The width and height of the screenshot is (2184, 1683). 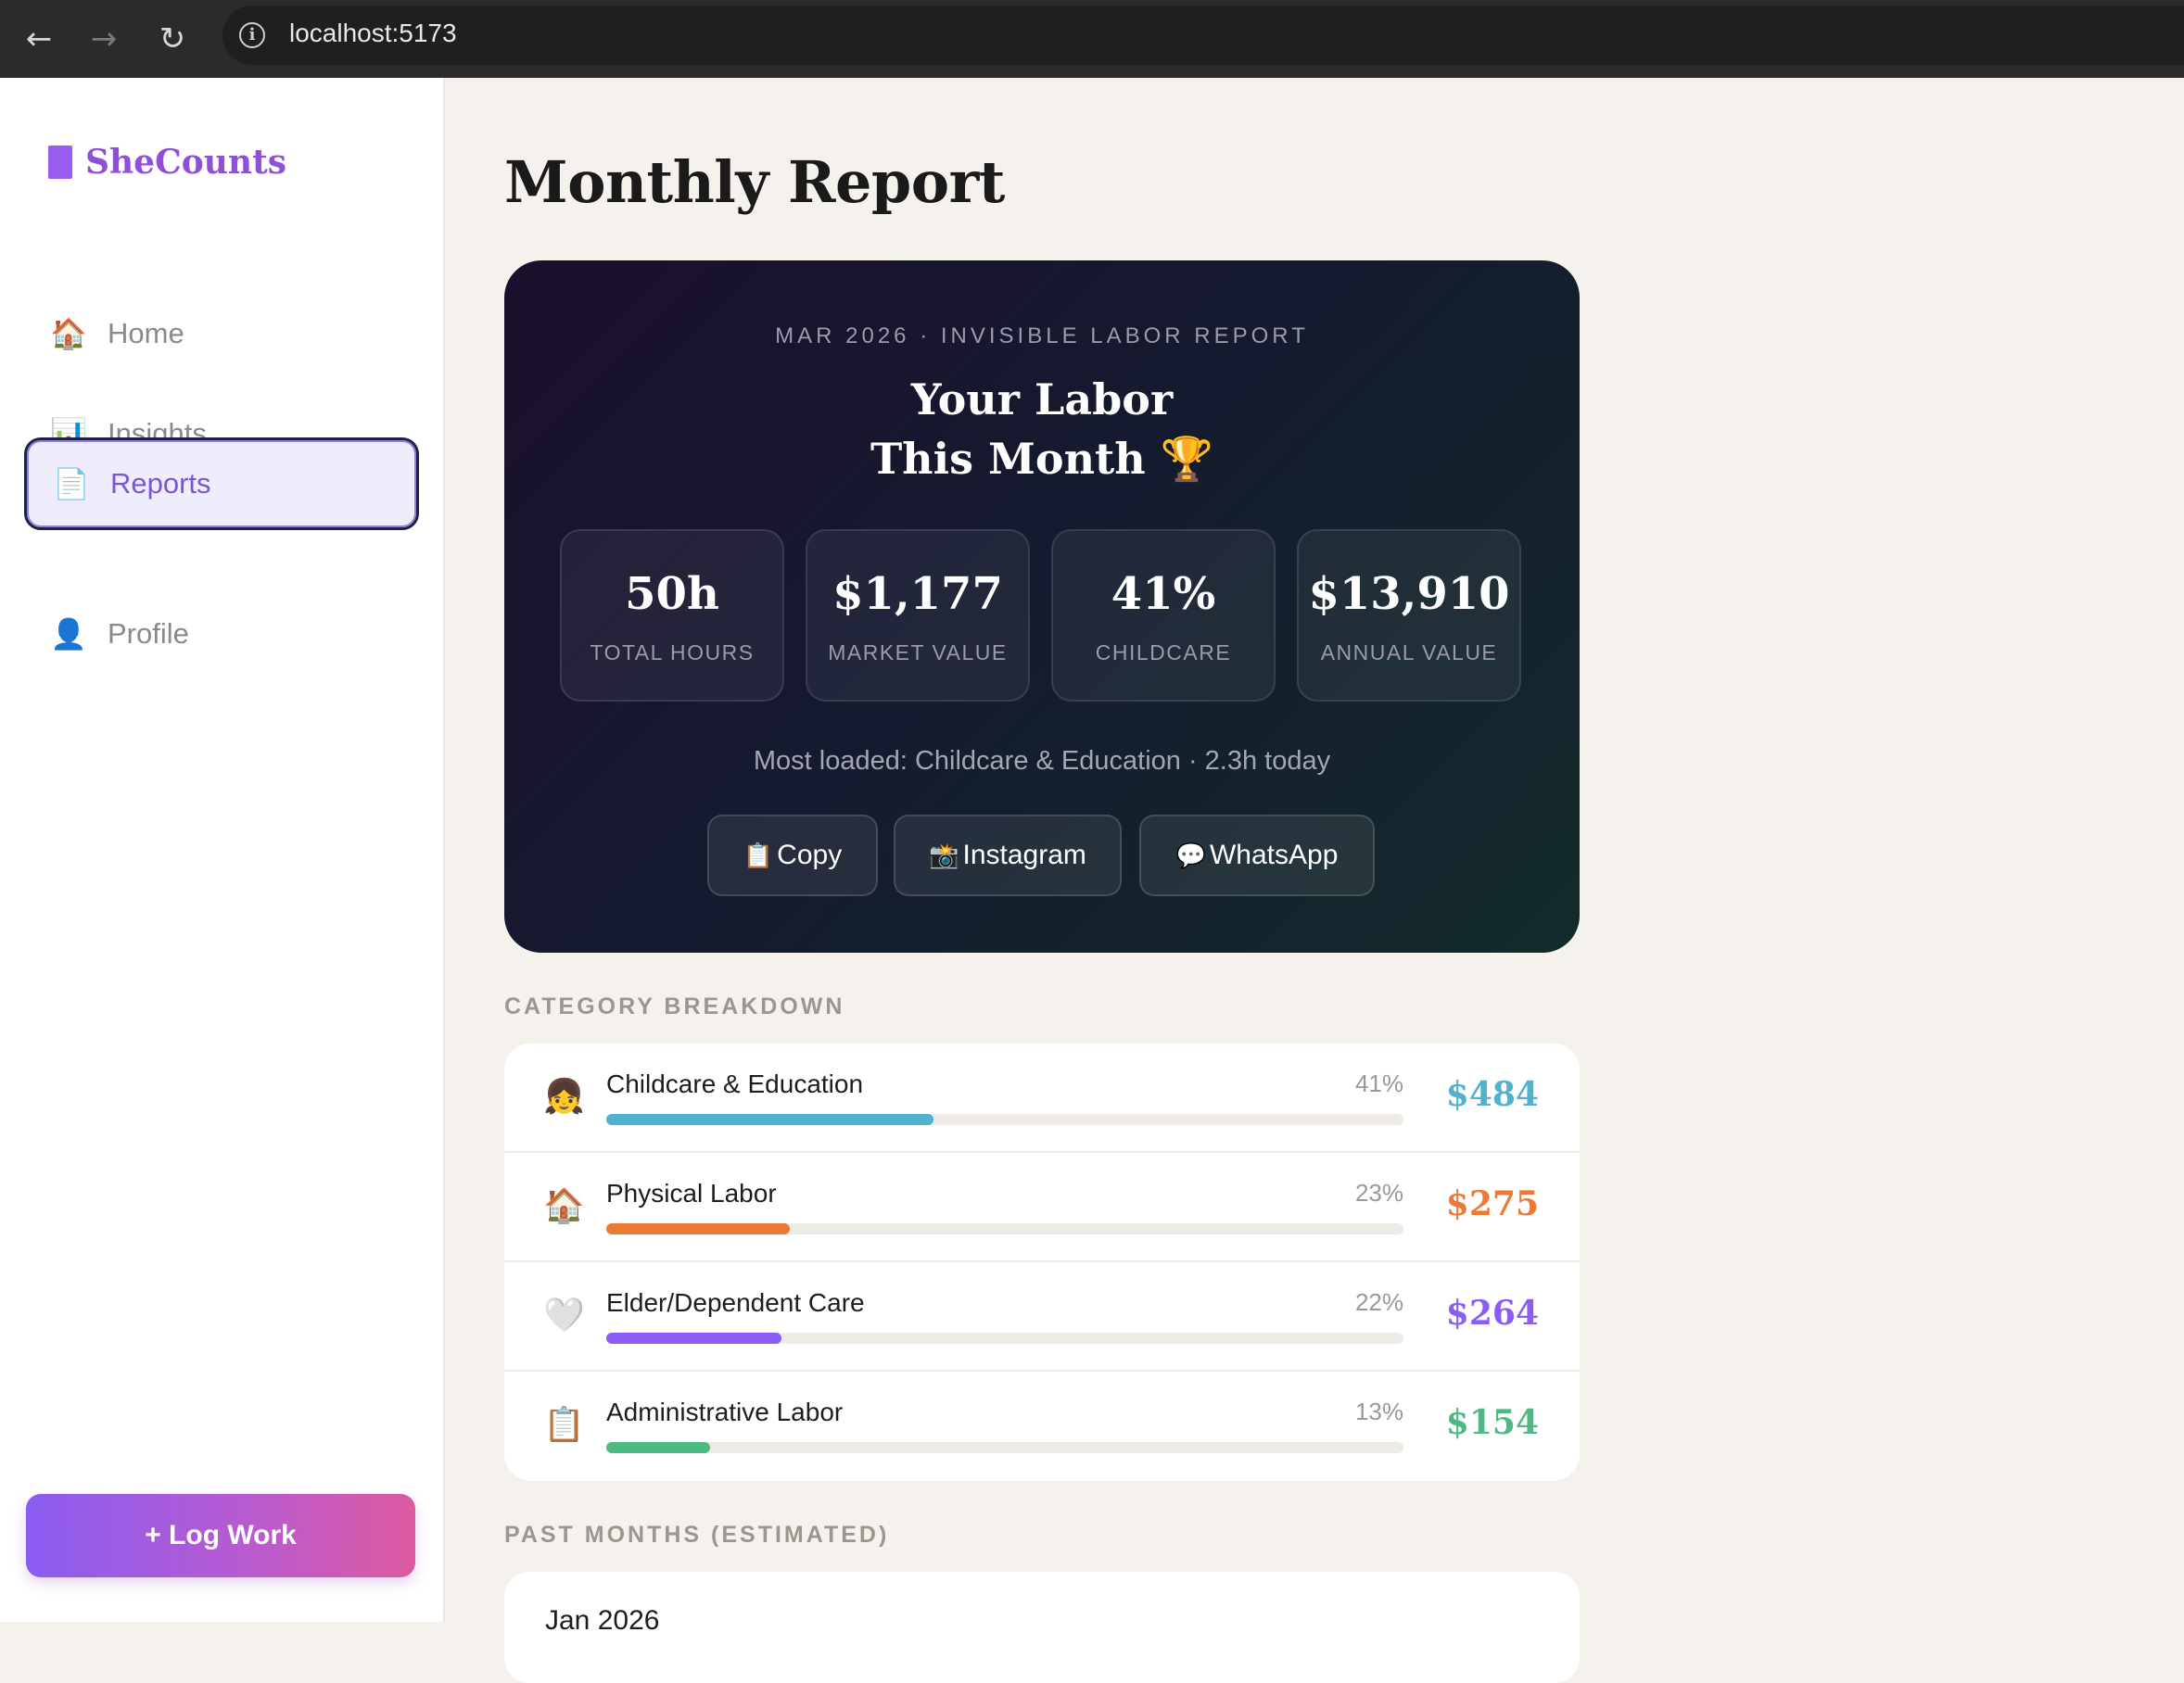 What do you see at coordinates (754, 182) in the screenshot?
I see `page-title: Monthly Report` at bounding box center [754, 182].